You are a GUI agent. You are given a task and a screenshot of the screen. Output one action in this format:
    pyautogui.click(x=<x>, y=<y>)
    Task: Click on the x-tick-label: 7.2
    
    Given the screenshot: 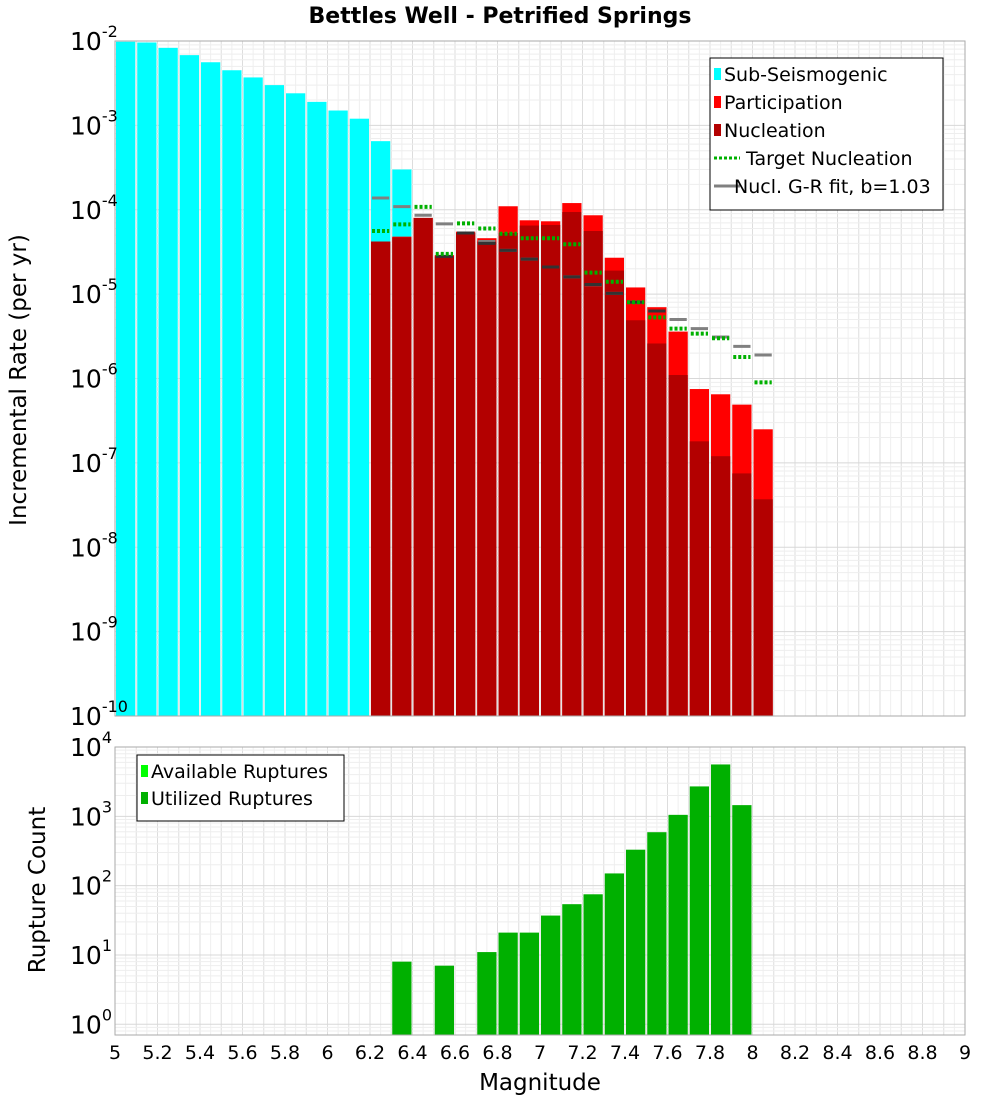 What is the action you would take?
    pyautogui.click(x=582, y=1053)
    